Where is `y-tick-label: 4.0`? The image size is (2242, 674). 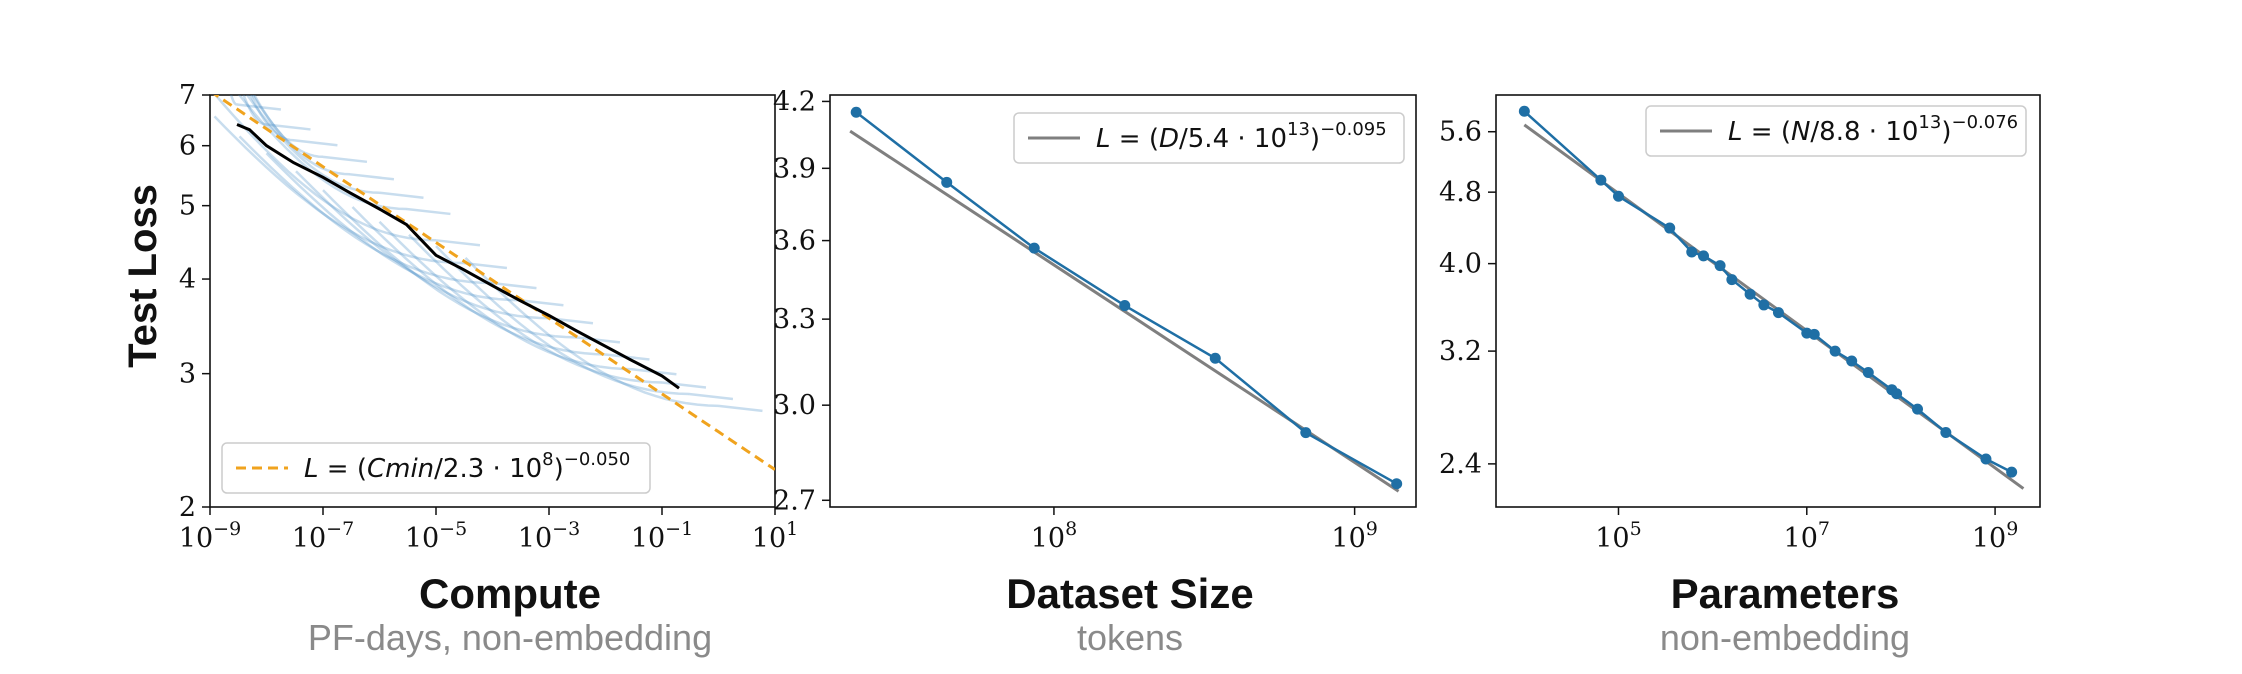 y-tick-label: 4.0 is located at coordinates (1460, 264).